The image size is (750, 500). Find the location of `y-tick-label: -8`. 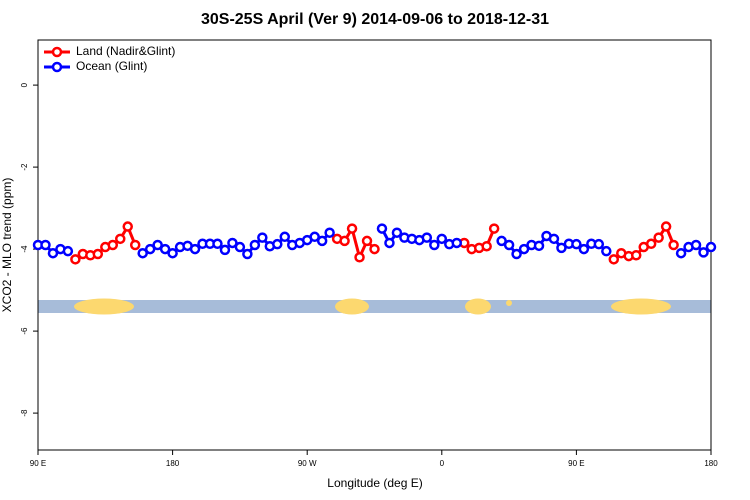

y-tick-label: -8 is located at coordinates (24, 413).